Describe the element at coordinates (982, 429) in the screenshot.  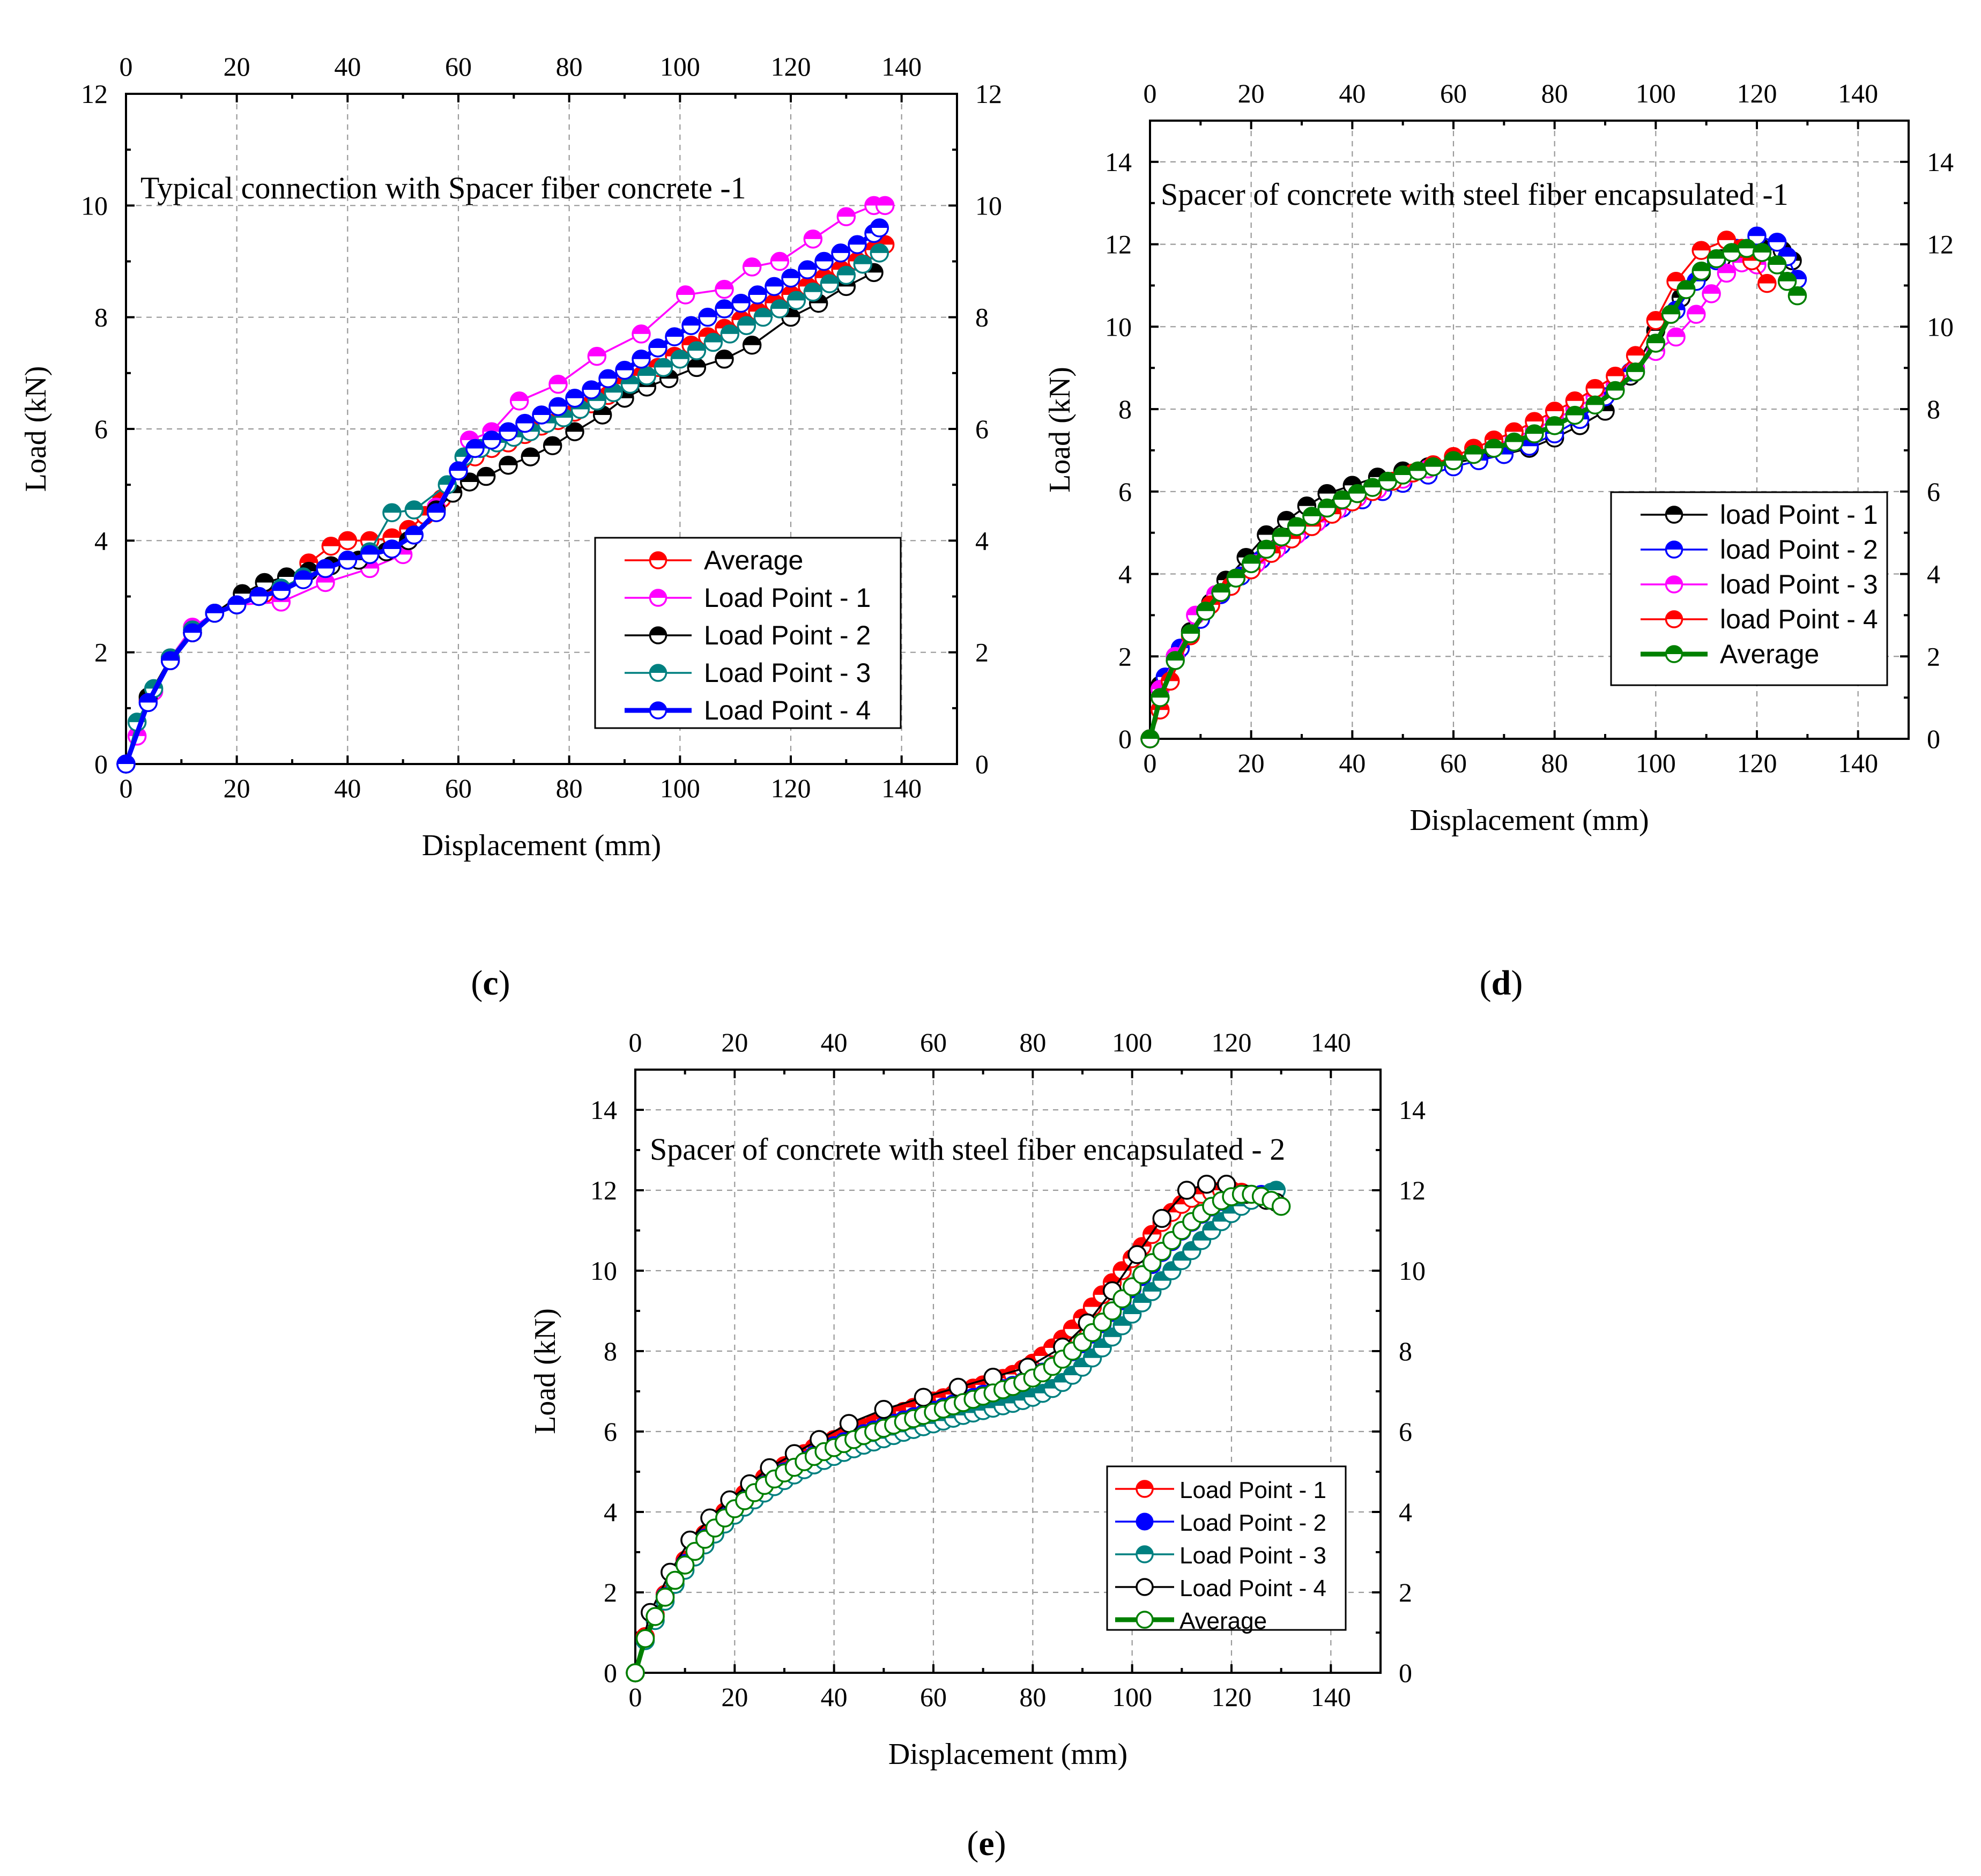
I see `y-tick-label-right: 6` at that location.